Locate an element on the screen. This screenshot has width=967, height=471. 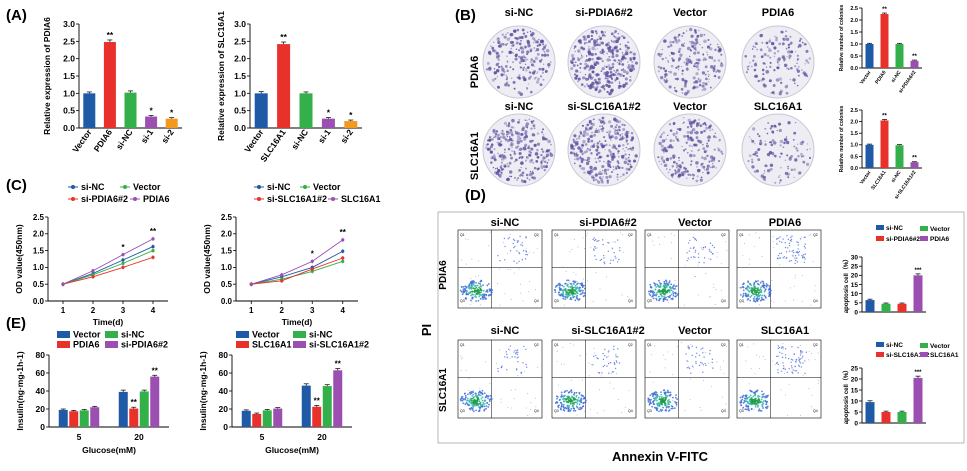
flow-frame is located at coordinates (779, 379).